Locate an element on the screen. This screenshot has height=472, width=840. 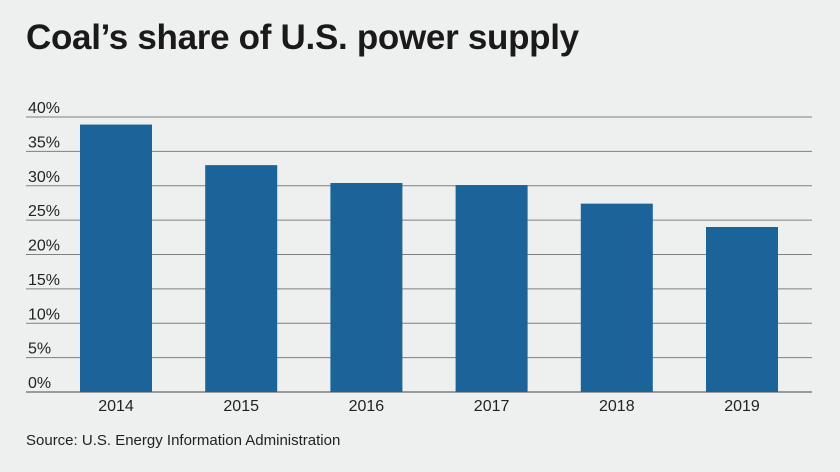
y-tick-label: 10% is located at coordinates (44, 314).